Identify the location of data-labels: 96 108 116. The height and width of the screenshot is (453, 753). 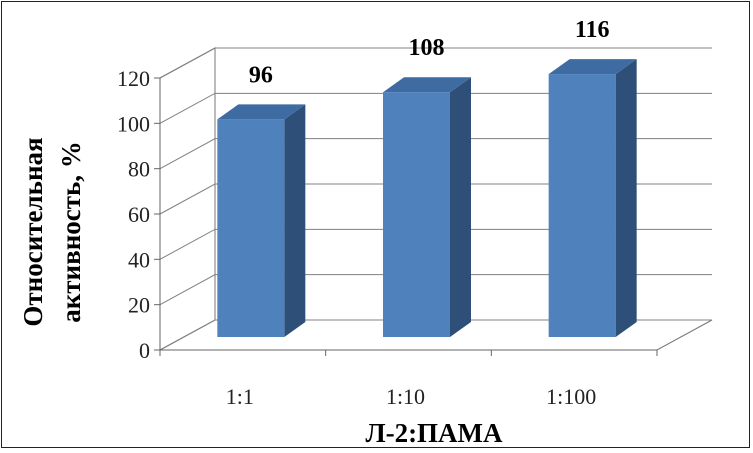
(429, 52).